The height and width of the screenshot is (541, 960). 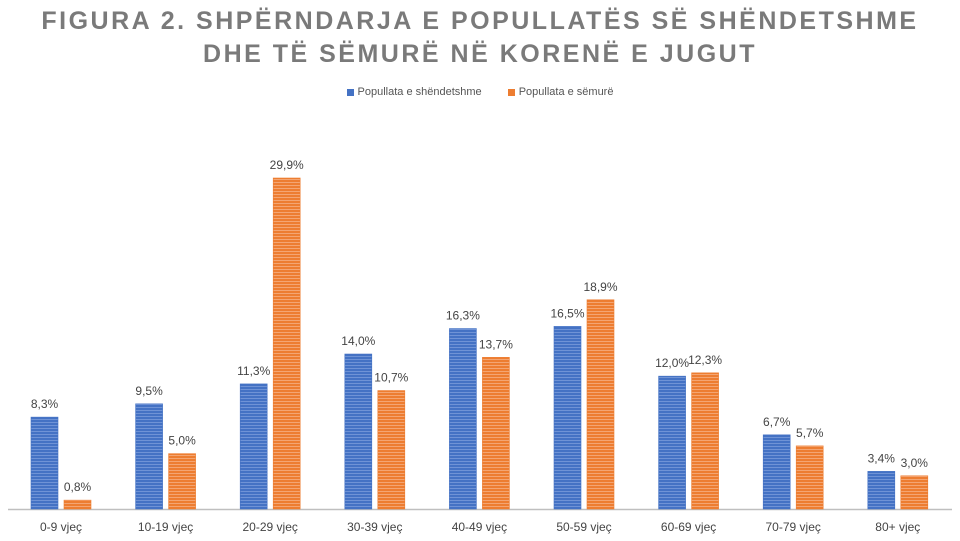 I want to click on legend-item-healthy: Popullata e shëndetshme, so click(x=414, y=92).